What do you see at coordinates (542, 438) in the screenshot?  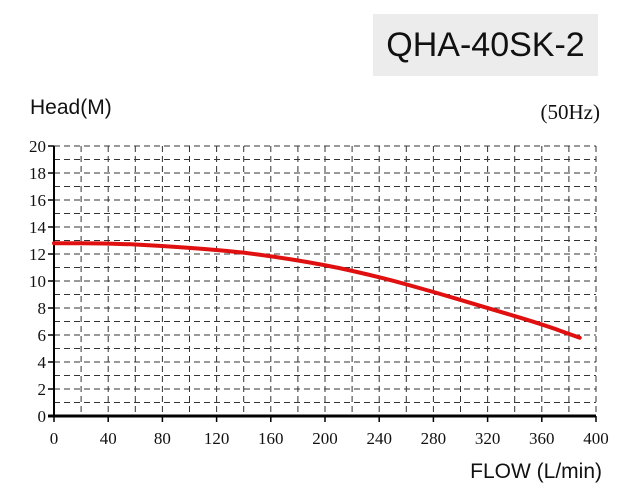 I see `x-tick-label: 360` at bounding box center [542, 438].